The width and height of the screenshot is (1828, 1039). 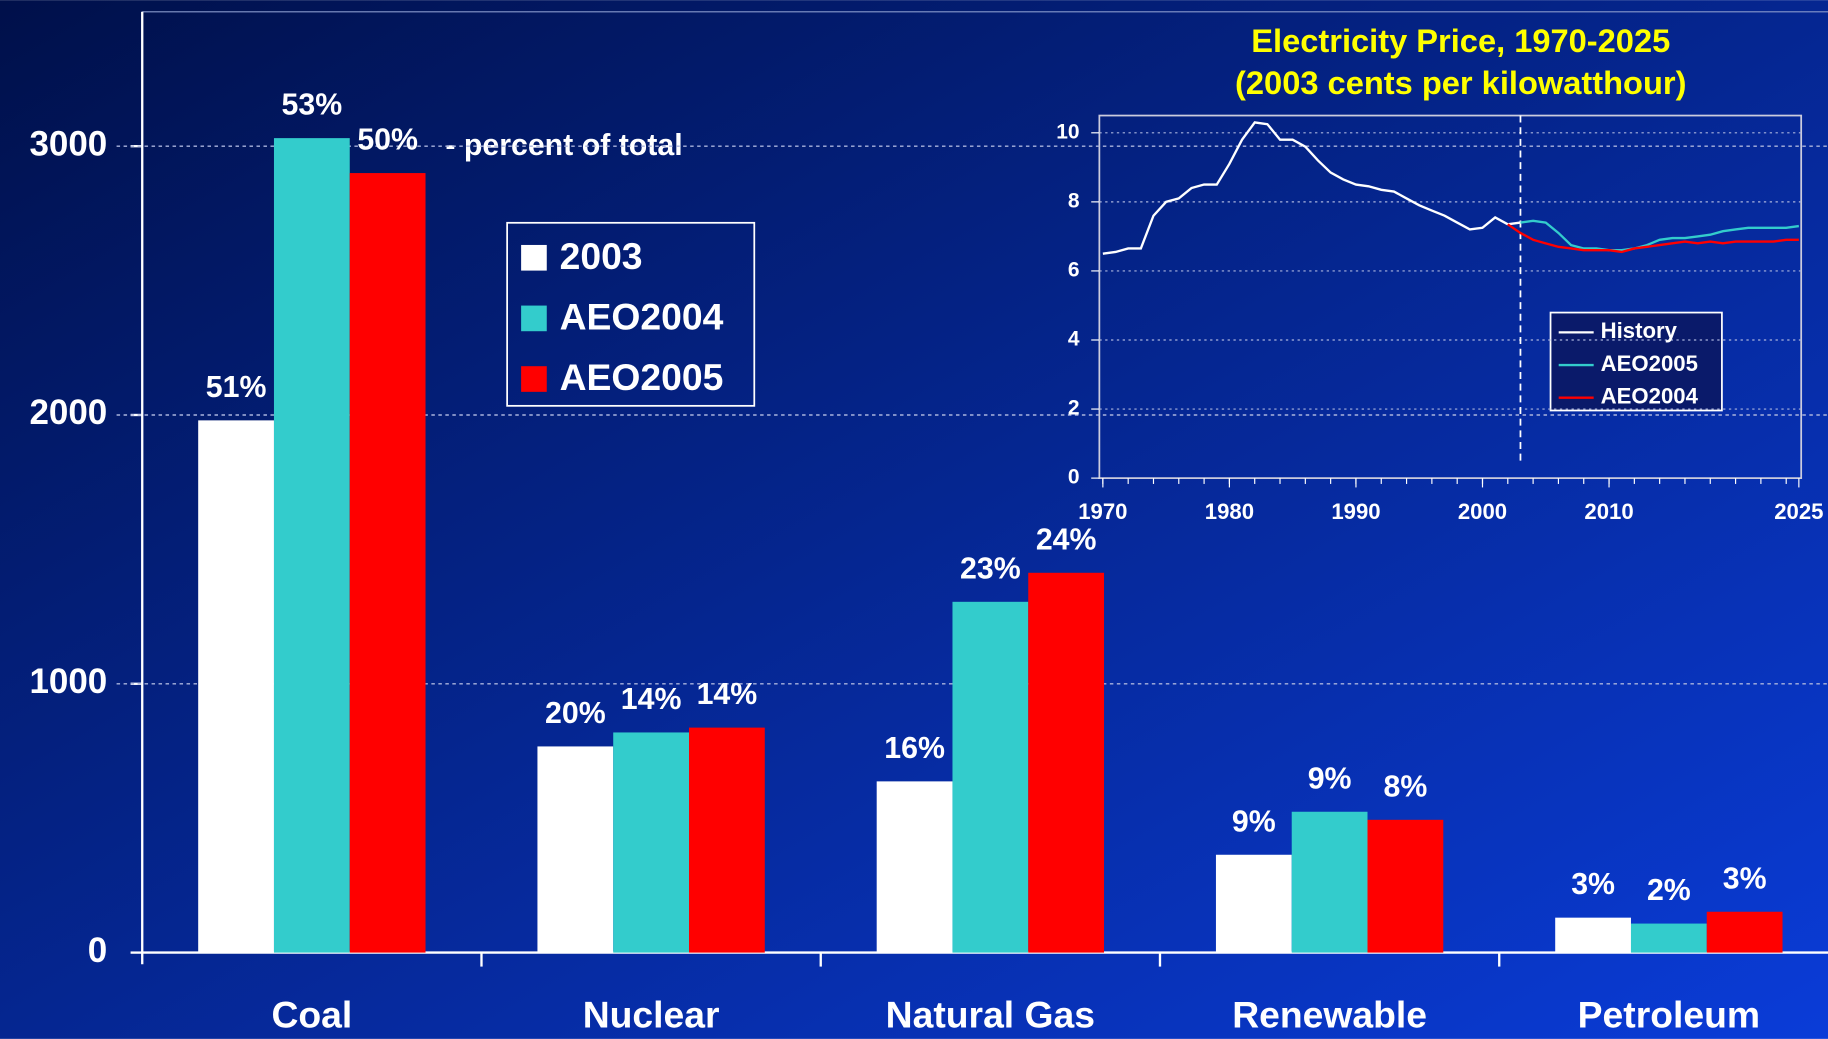 I want to click on inset-x-tick-label: 2000, so click(x=1482, y=511).